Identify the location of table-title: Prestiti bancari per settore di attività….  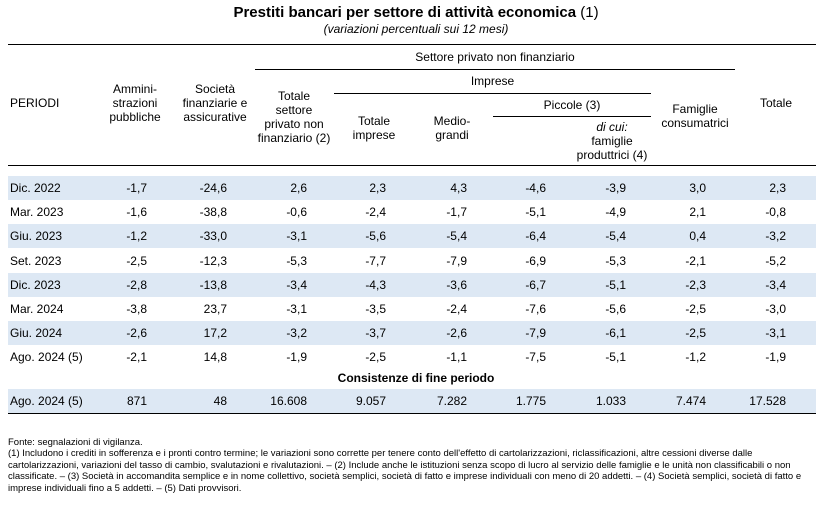
(416, 12).